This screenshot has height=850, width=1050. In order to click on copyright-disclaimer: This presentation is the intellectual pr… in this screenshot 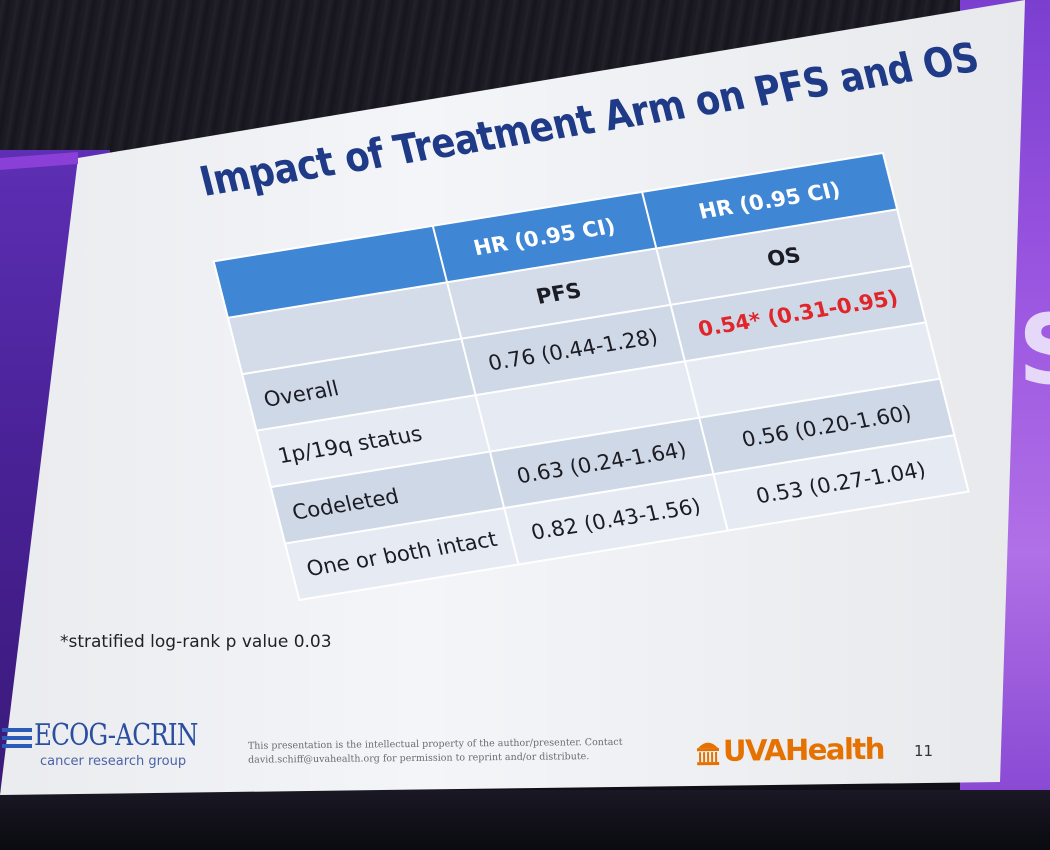, I will do `click(435, 751)`.